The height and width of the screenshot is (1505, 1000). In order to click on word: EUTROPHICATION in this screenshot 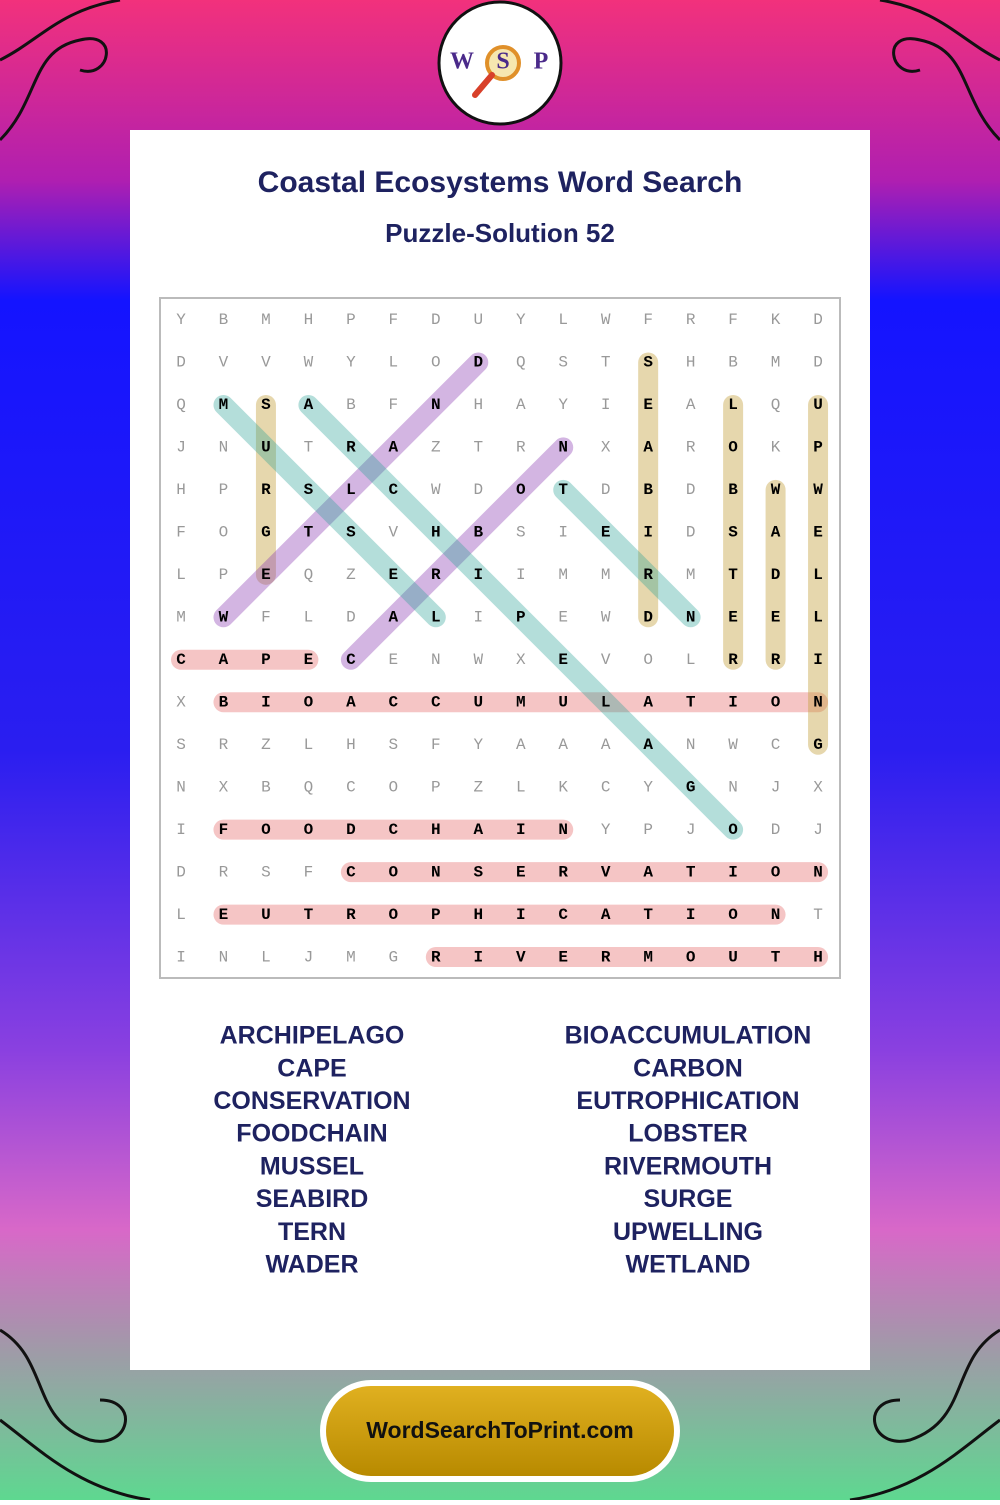, I will do `click(687, 1101)`.